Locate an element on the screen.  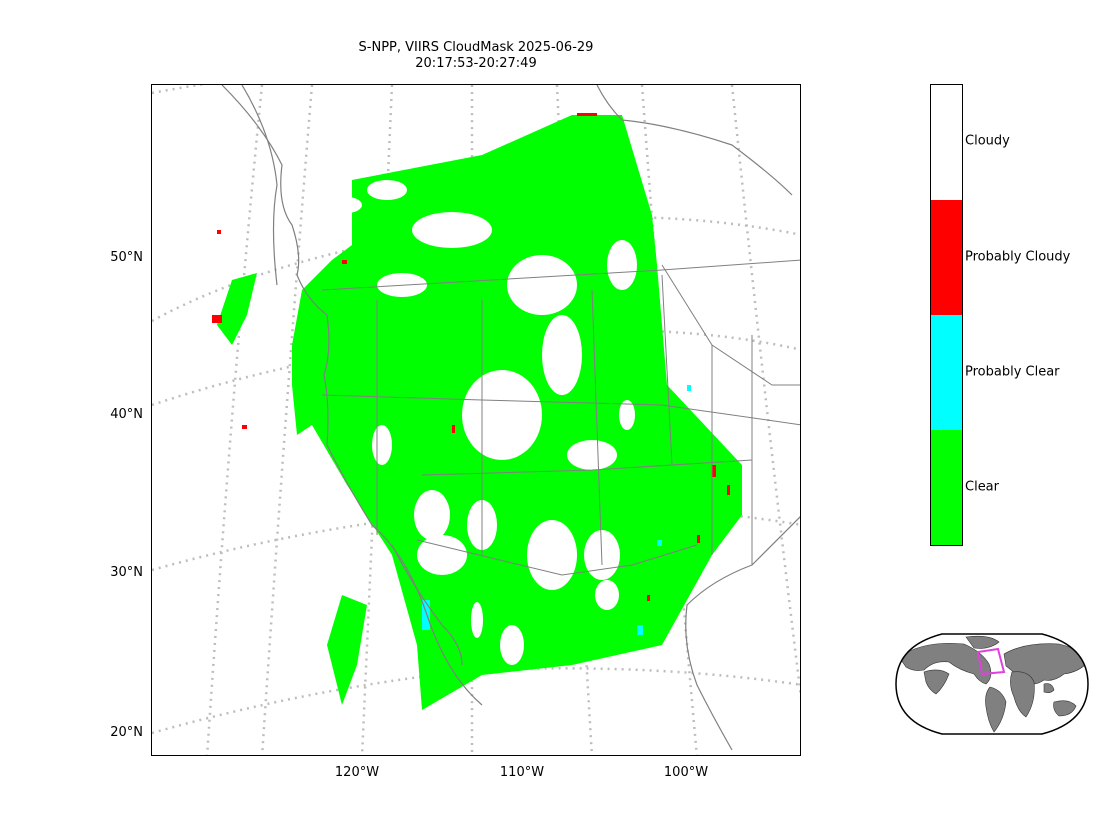
colorbar is located at coordinates (946, 315).